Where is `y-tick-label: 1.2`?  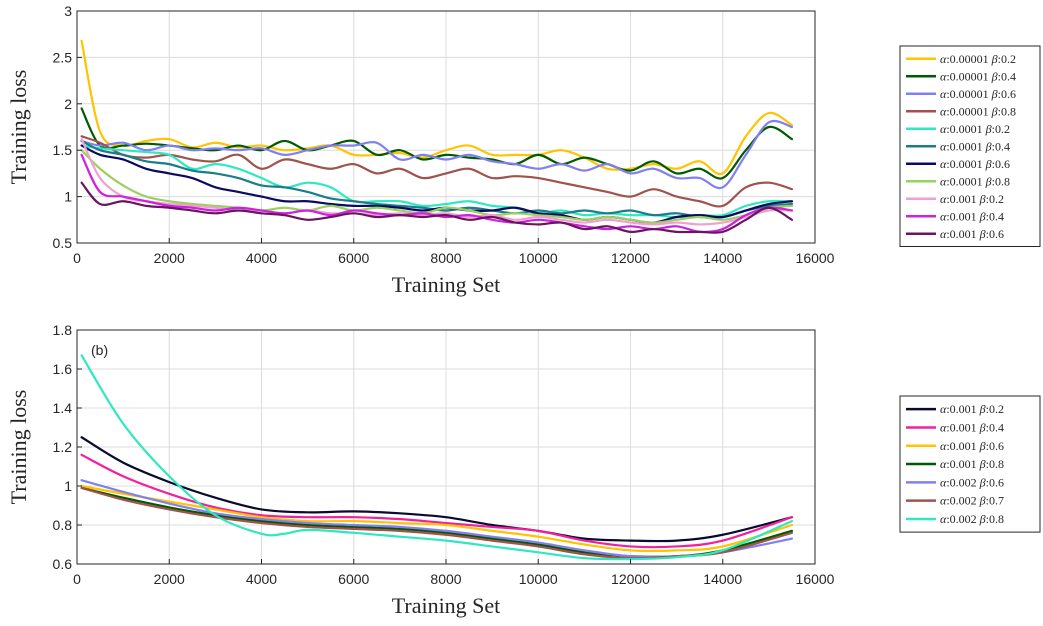 y-tick-label: 1.2 is located at coordinates (63, 447).